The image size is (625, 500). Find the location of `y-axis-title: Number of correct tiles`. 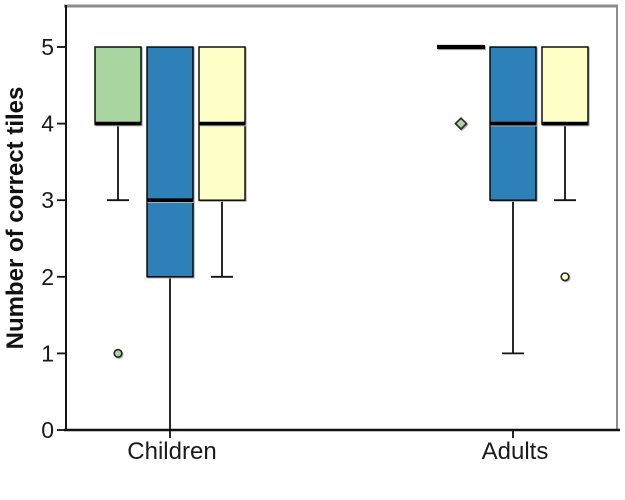

y-axis-title: Number of correct tiles is located at coordinates (15, 218).